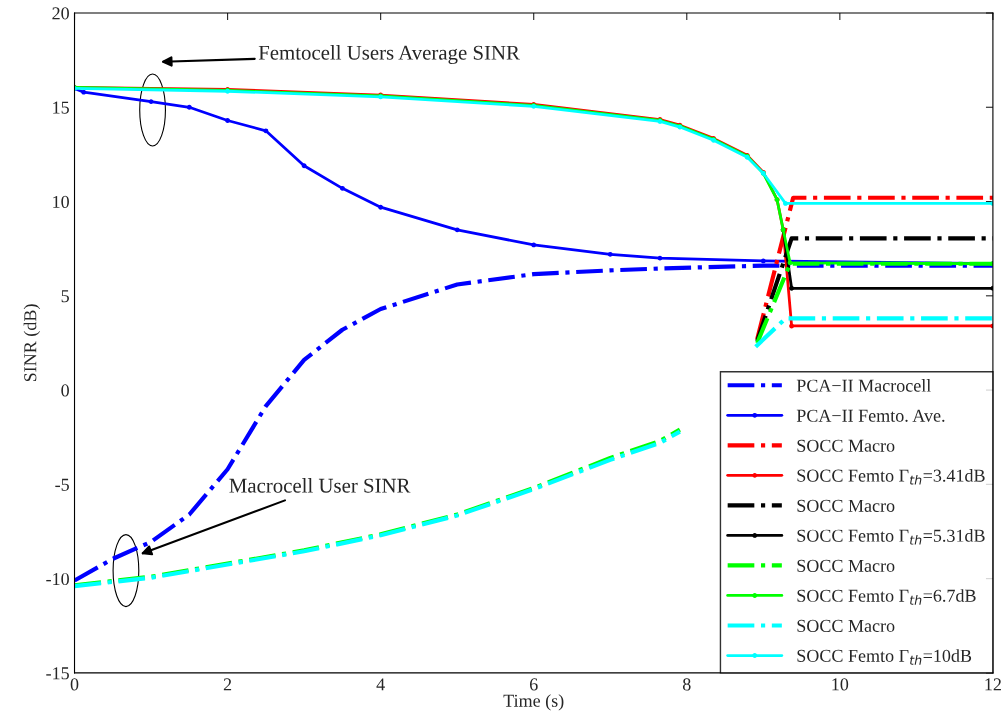 This screenshot has width=1007, height=722. What do you see at coordinates (61, 201) in the screenshot?
I see `y-tick-label: 10` at bounding box center [61, 201].